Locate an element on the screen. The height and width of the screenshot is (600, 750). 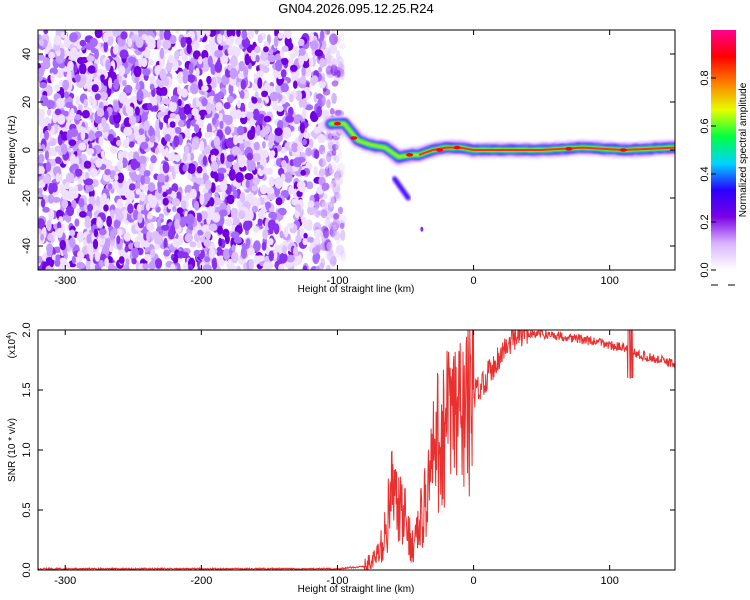
colorbar-gradient is located at coordinates (723, 150).